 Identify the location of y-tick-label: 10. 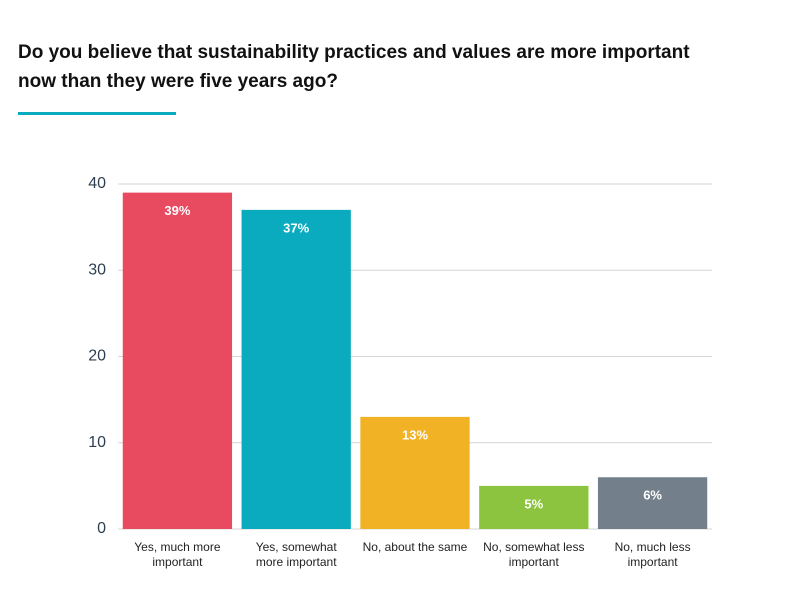
(97, 442).